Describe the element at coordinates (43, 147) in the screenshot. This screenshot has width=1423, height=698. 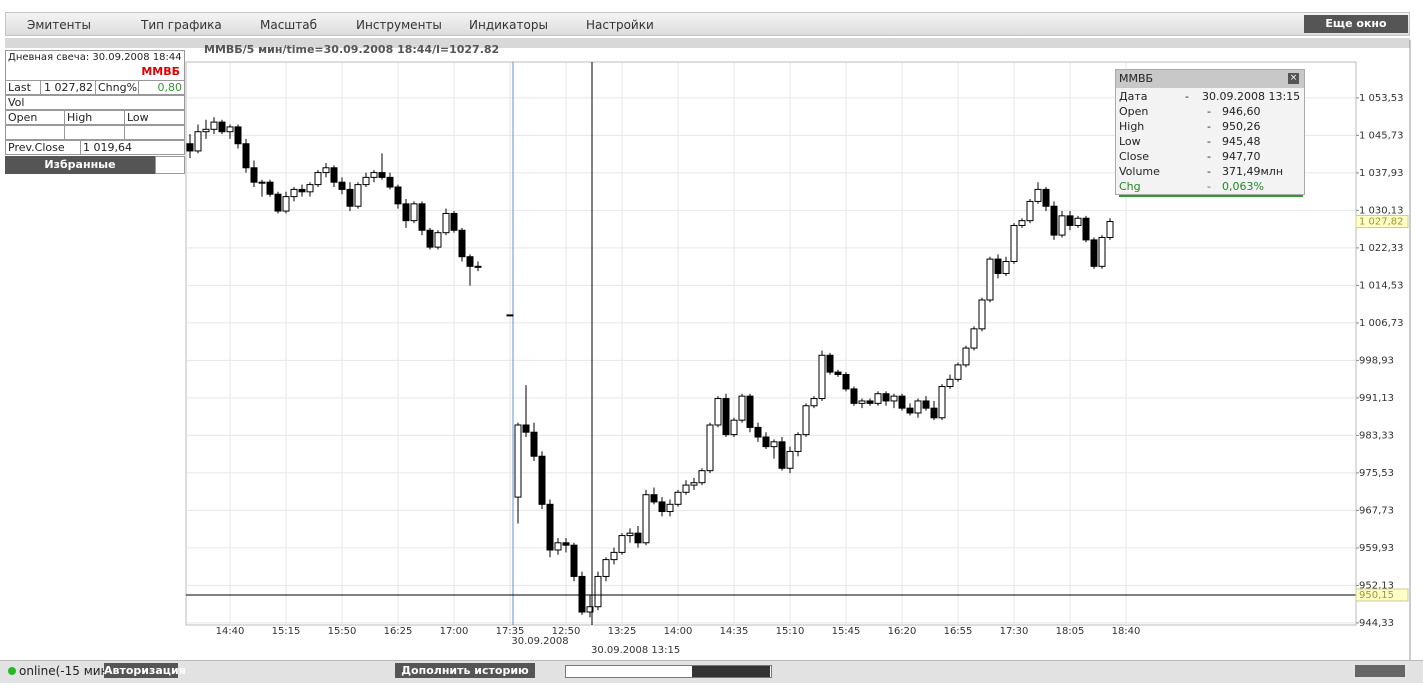
I see `prev-close-label: Prev.Close` at that location.